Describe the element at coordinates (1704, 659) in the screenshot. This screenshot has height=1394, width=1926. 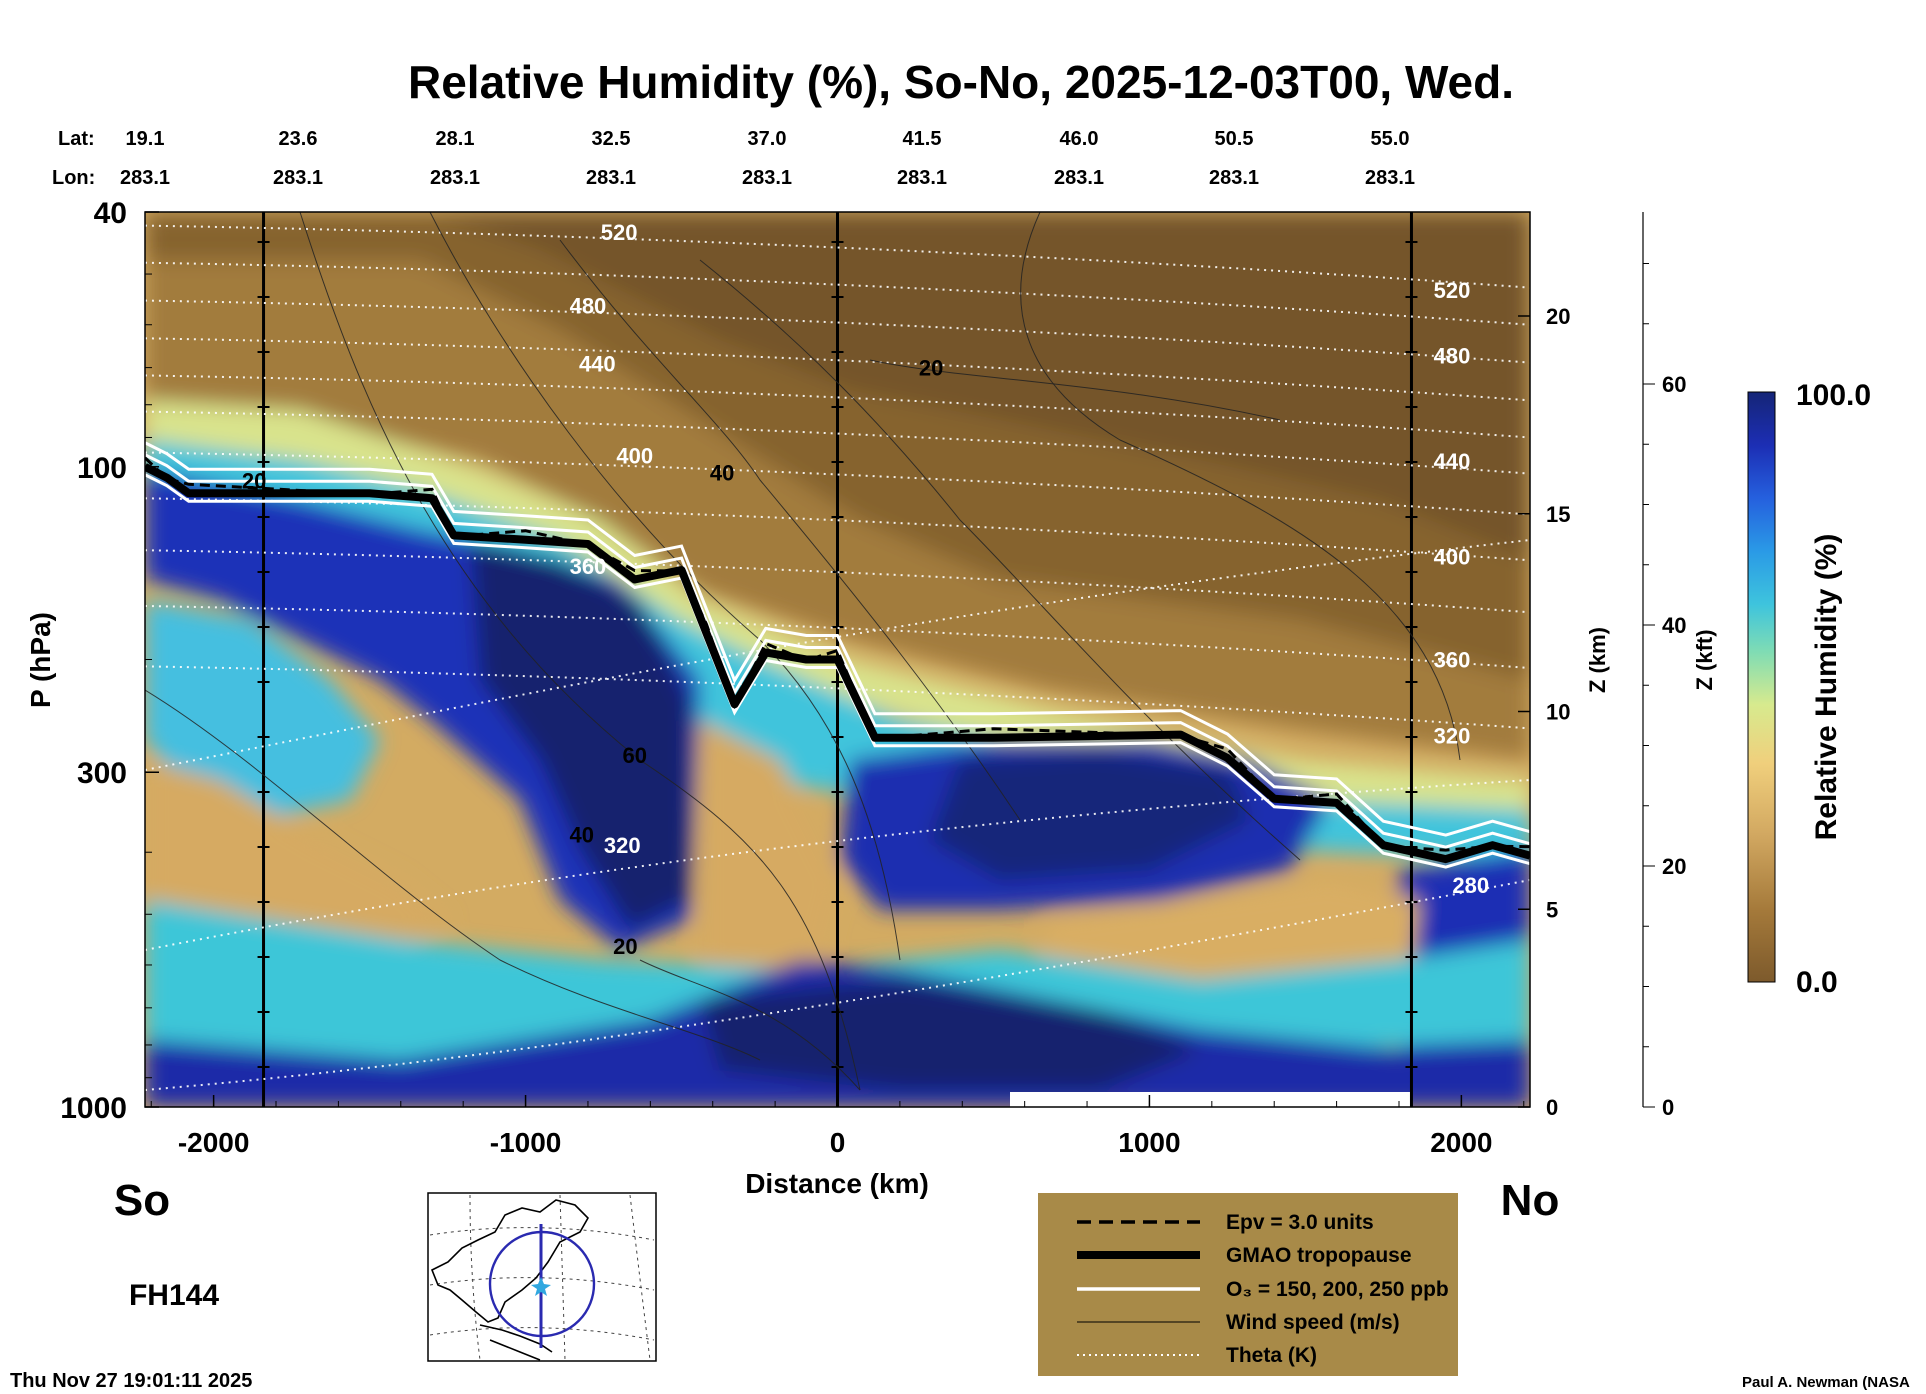
I see `z-kft-axis-label: Z (kft)` at that location.